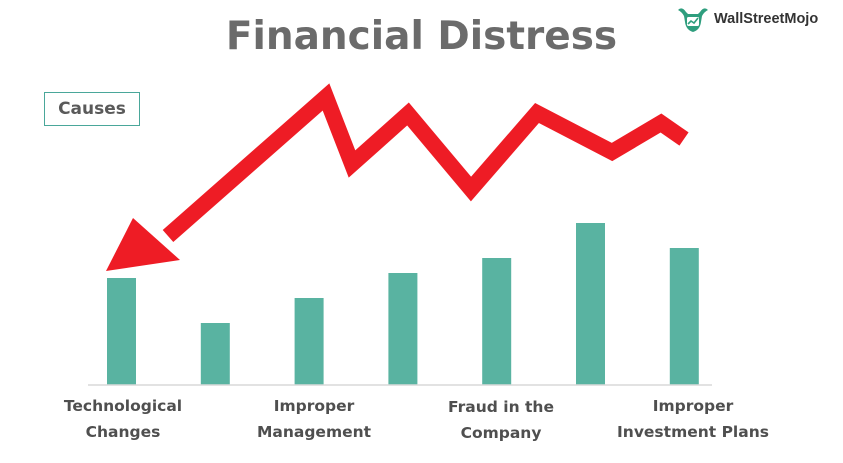 The image size is (843, 463). Describe the element at coordinates (143, 244) in the screenshot. I see `arrowhead` at that location.